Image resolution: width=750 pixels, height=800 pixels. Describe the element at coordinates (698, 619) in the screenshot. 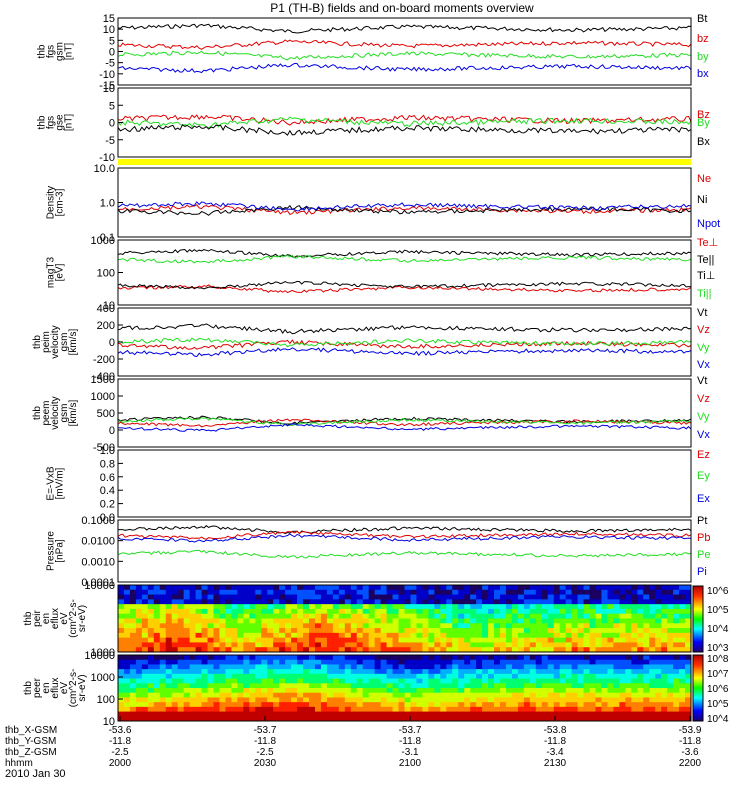

I see `colorbar-ion` at that location.